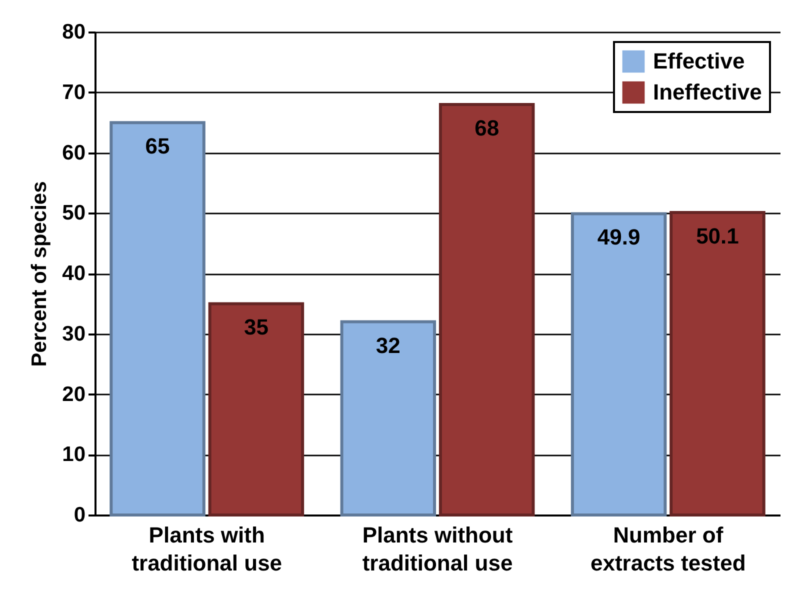 This screenshot has height=595, width=790. What do you see at coordinates (74, 454) in the screenshot?
I see `y-tick-label: 10` at bounding box center [74, 454].